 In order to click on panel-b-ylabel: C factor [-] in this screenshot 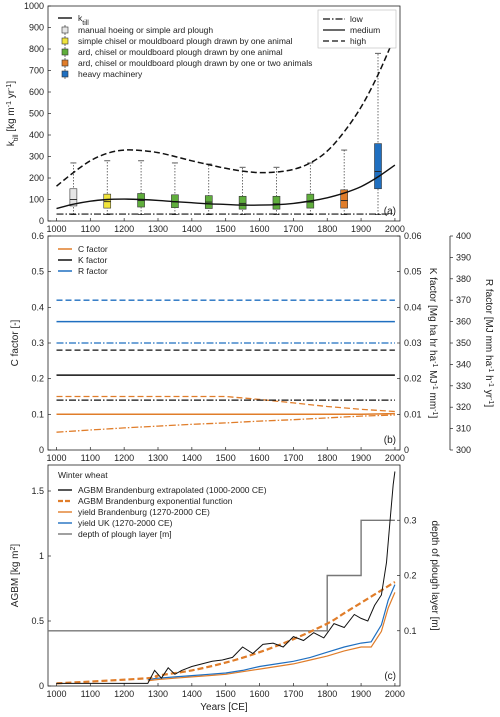, I will do `click(15, 342)`.